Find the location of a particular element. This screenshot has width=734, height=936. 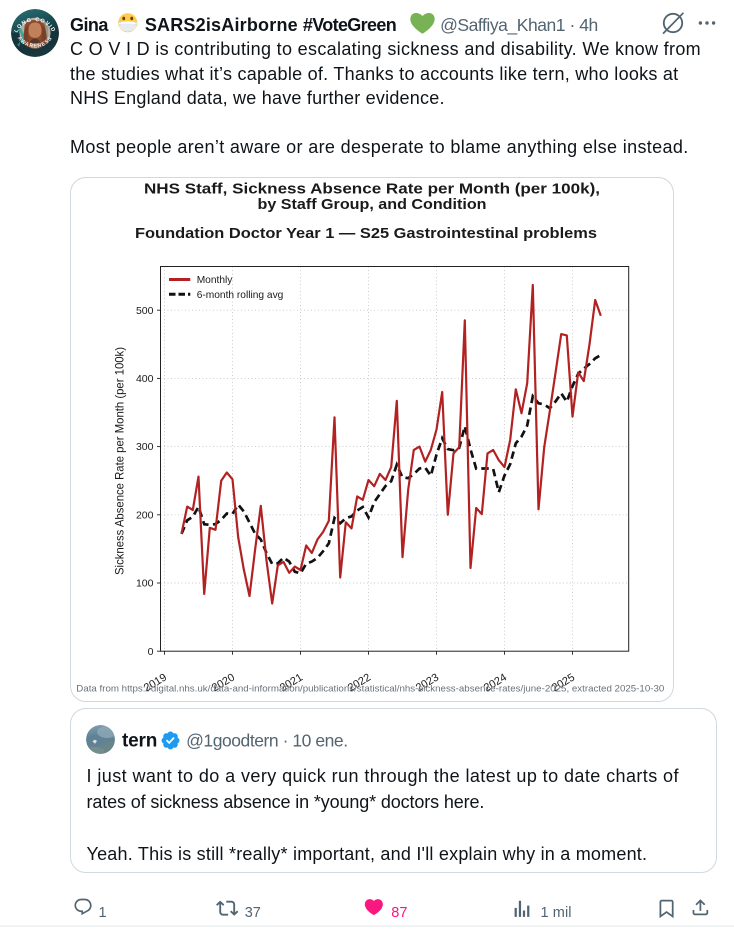

svg-text: 0 is located at coordinates (151, 652).